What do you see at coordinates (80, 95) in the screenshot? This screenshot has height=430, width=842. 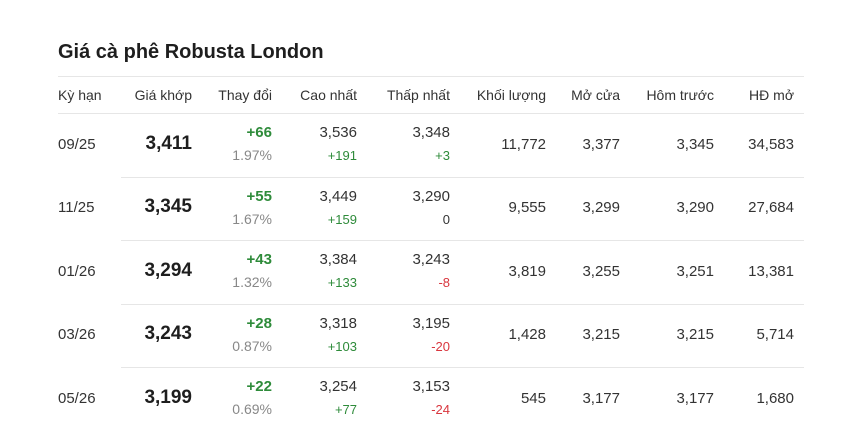 I see `header-term: Kỳ hạn` at bounding box center [80, 95].